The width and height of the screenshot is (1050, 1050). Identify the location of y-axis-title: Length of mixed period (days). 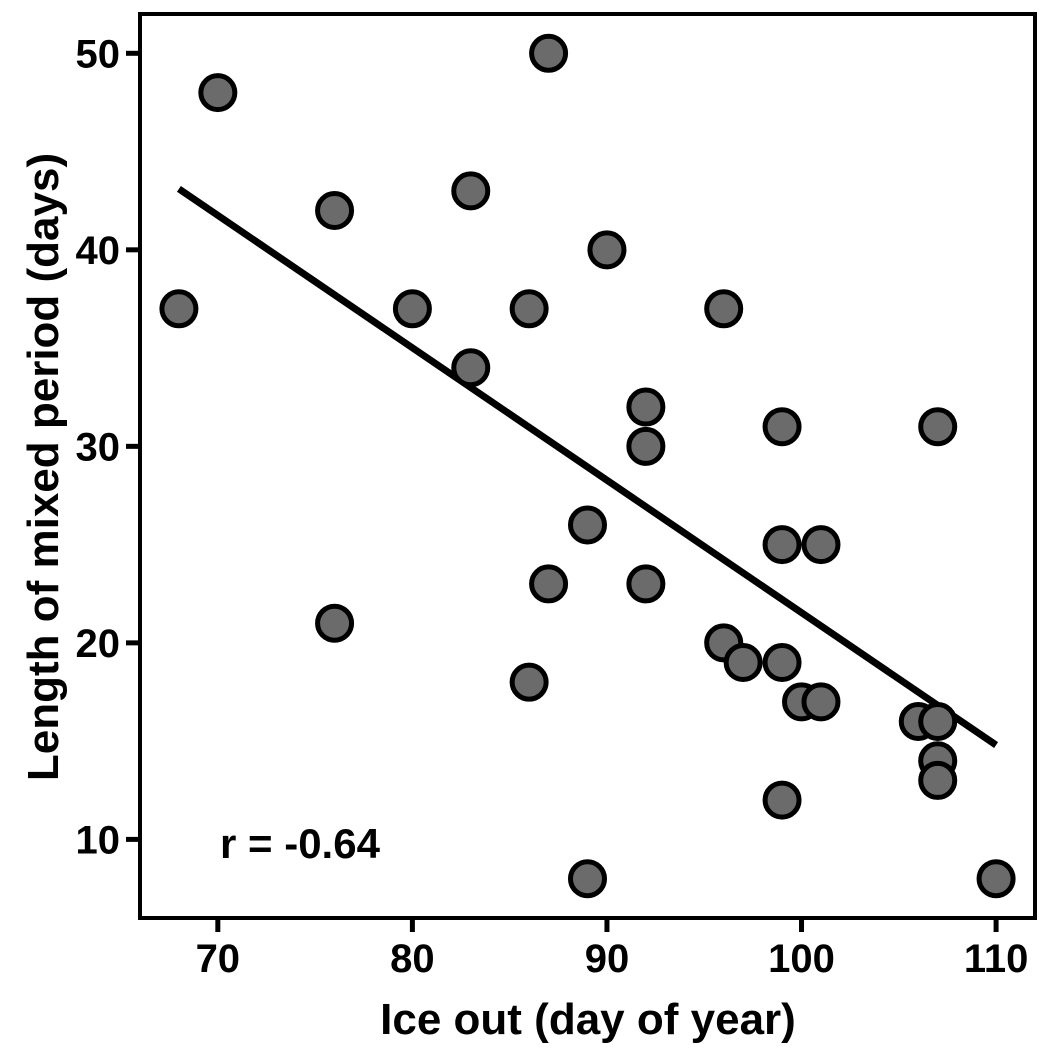
(43, 467).